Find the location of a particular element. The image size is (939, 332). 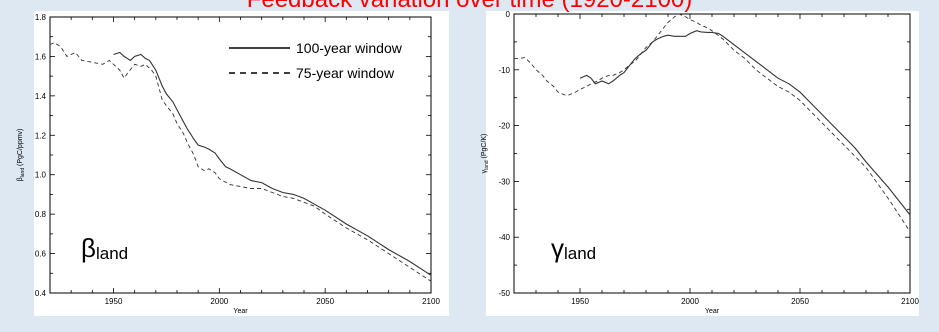

y-tick-label: -30 is located at coordinates (504, 181).